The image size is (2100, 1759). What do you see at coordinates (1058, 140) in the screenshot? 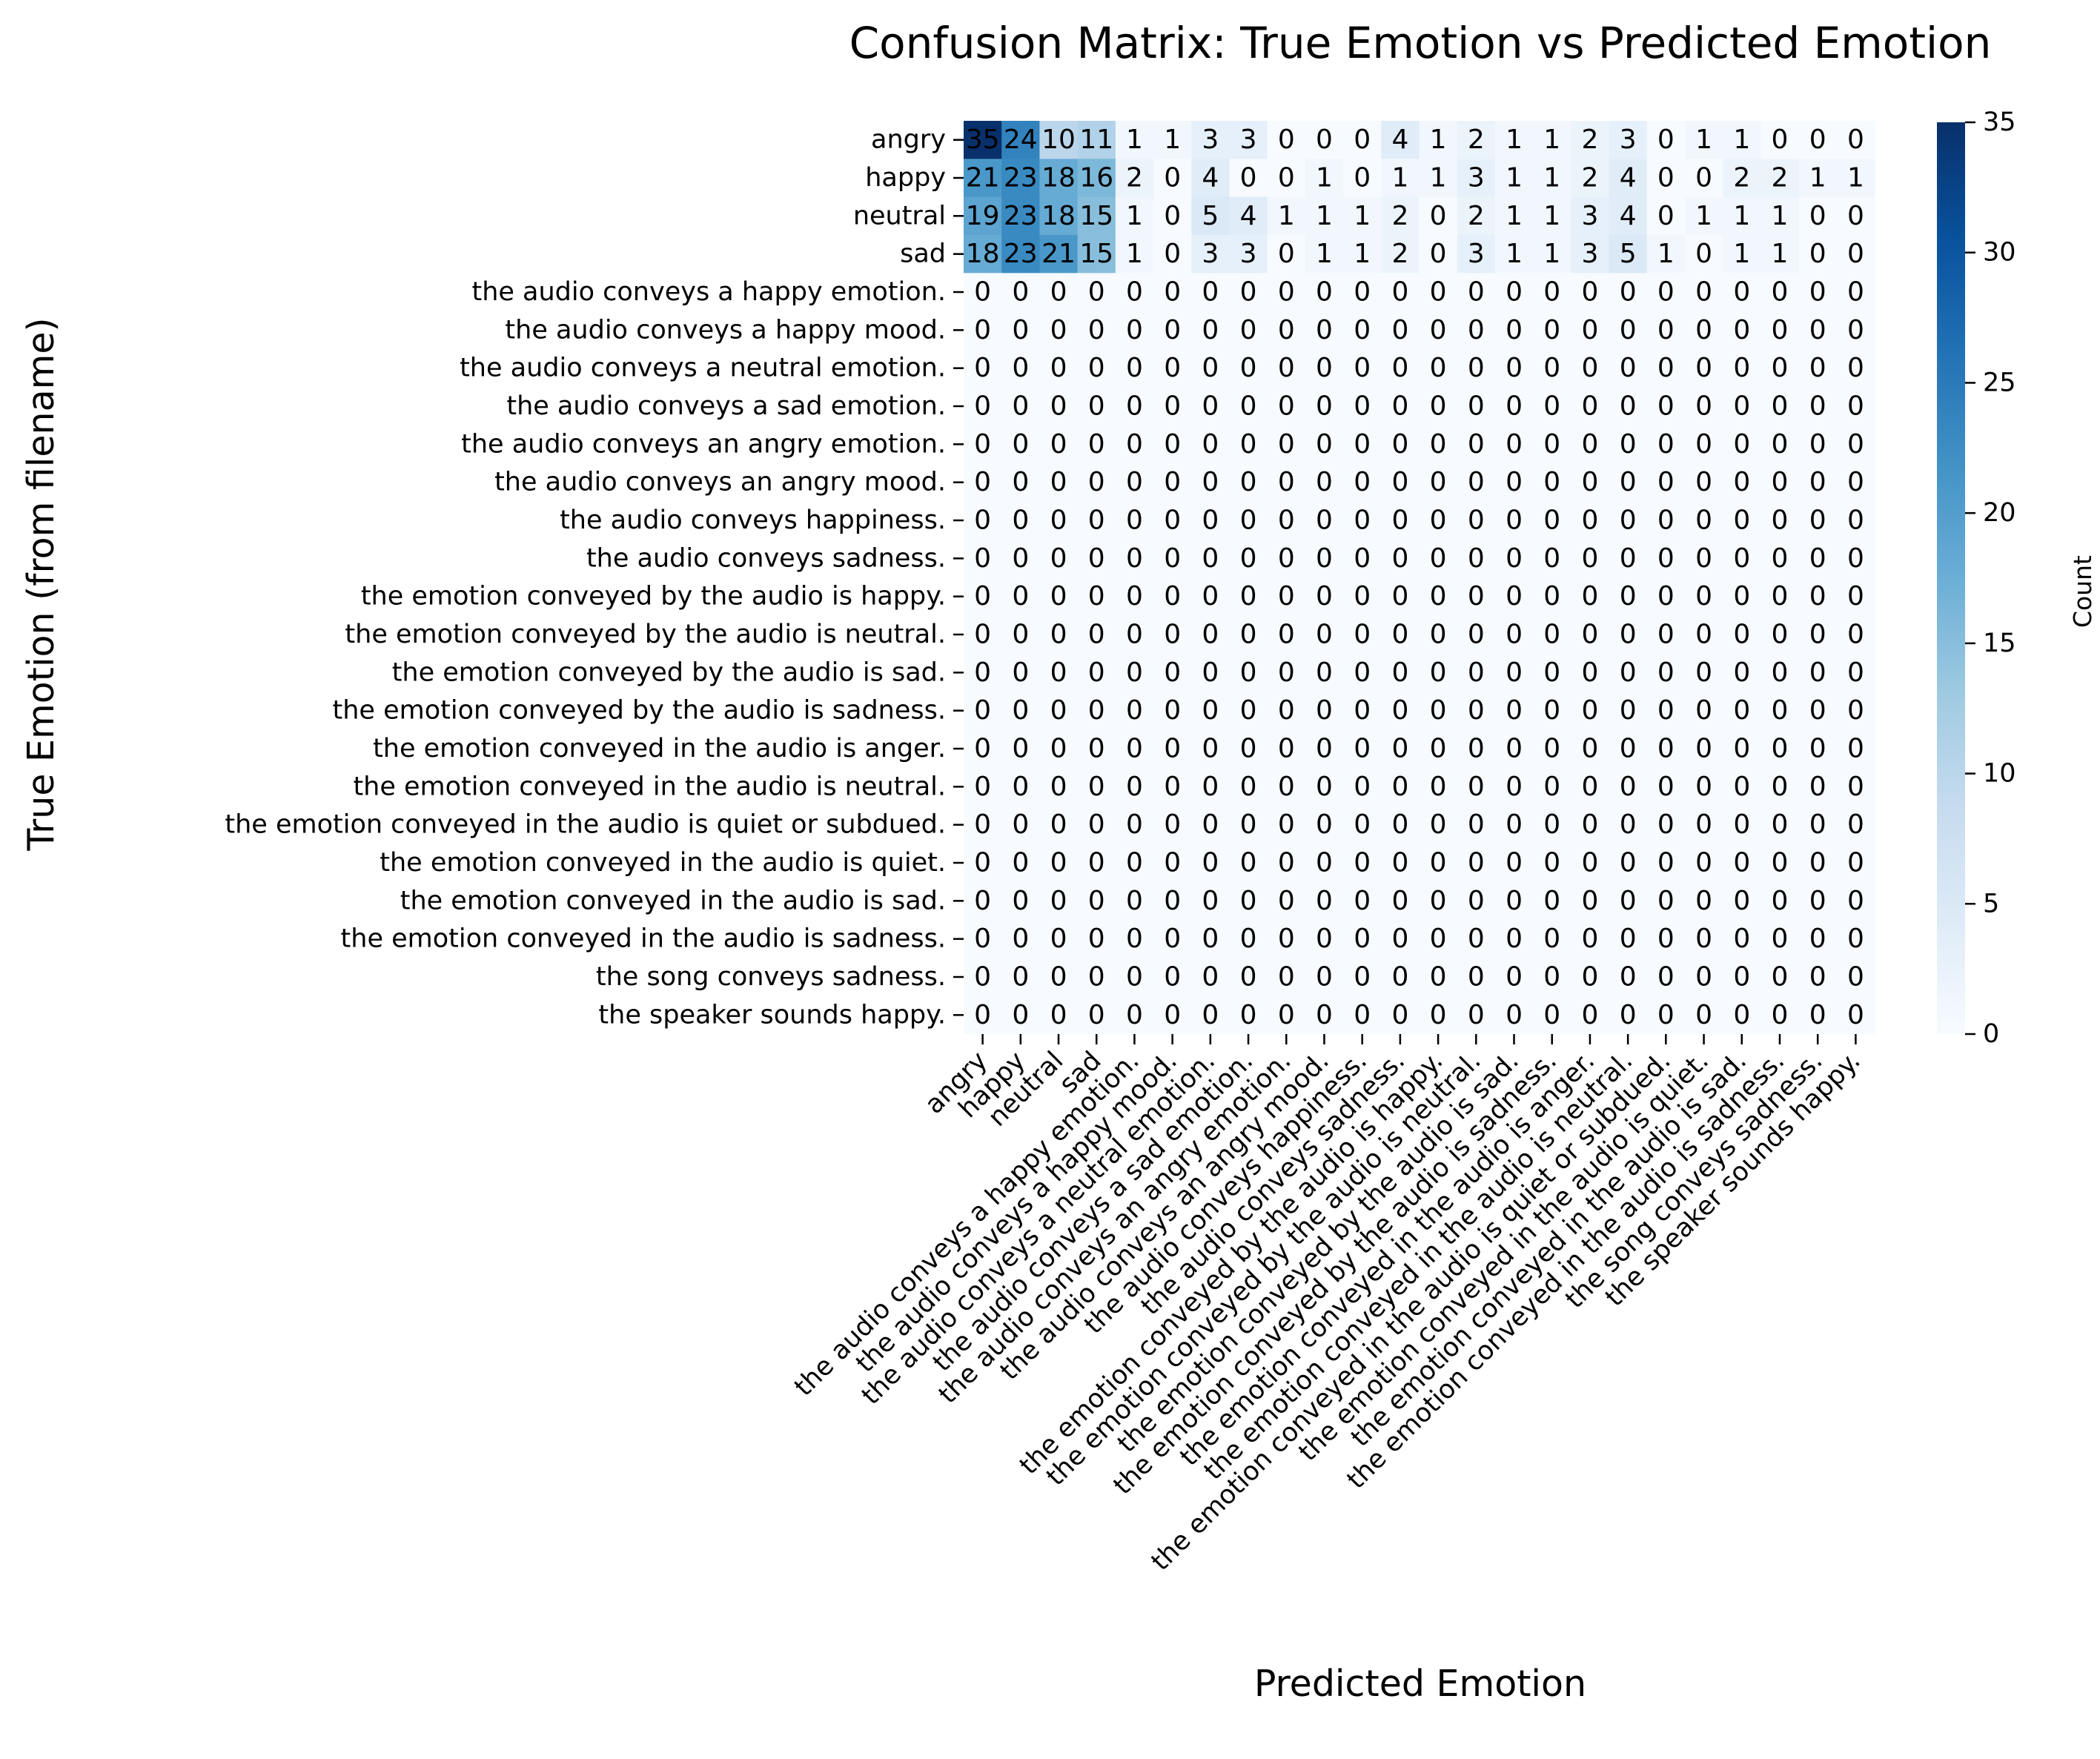
I see `cell-value-label: 10` at bounding box center [1058, 140].